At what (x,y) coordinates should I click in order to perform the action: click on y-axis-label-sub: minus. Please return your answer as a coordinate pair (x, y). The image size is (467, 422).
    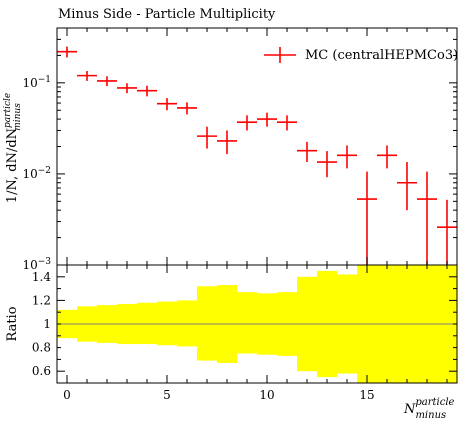
    Looking at the image, I should click on (18, 117).